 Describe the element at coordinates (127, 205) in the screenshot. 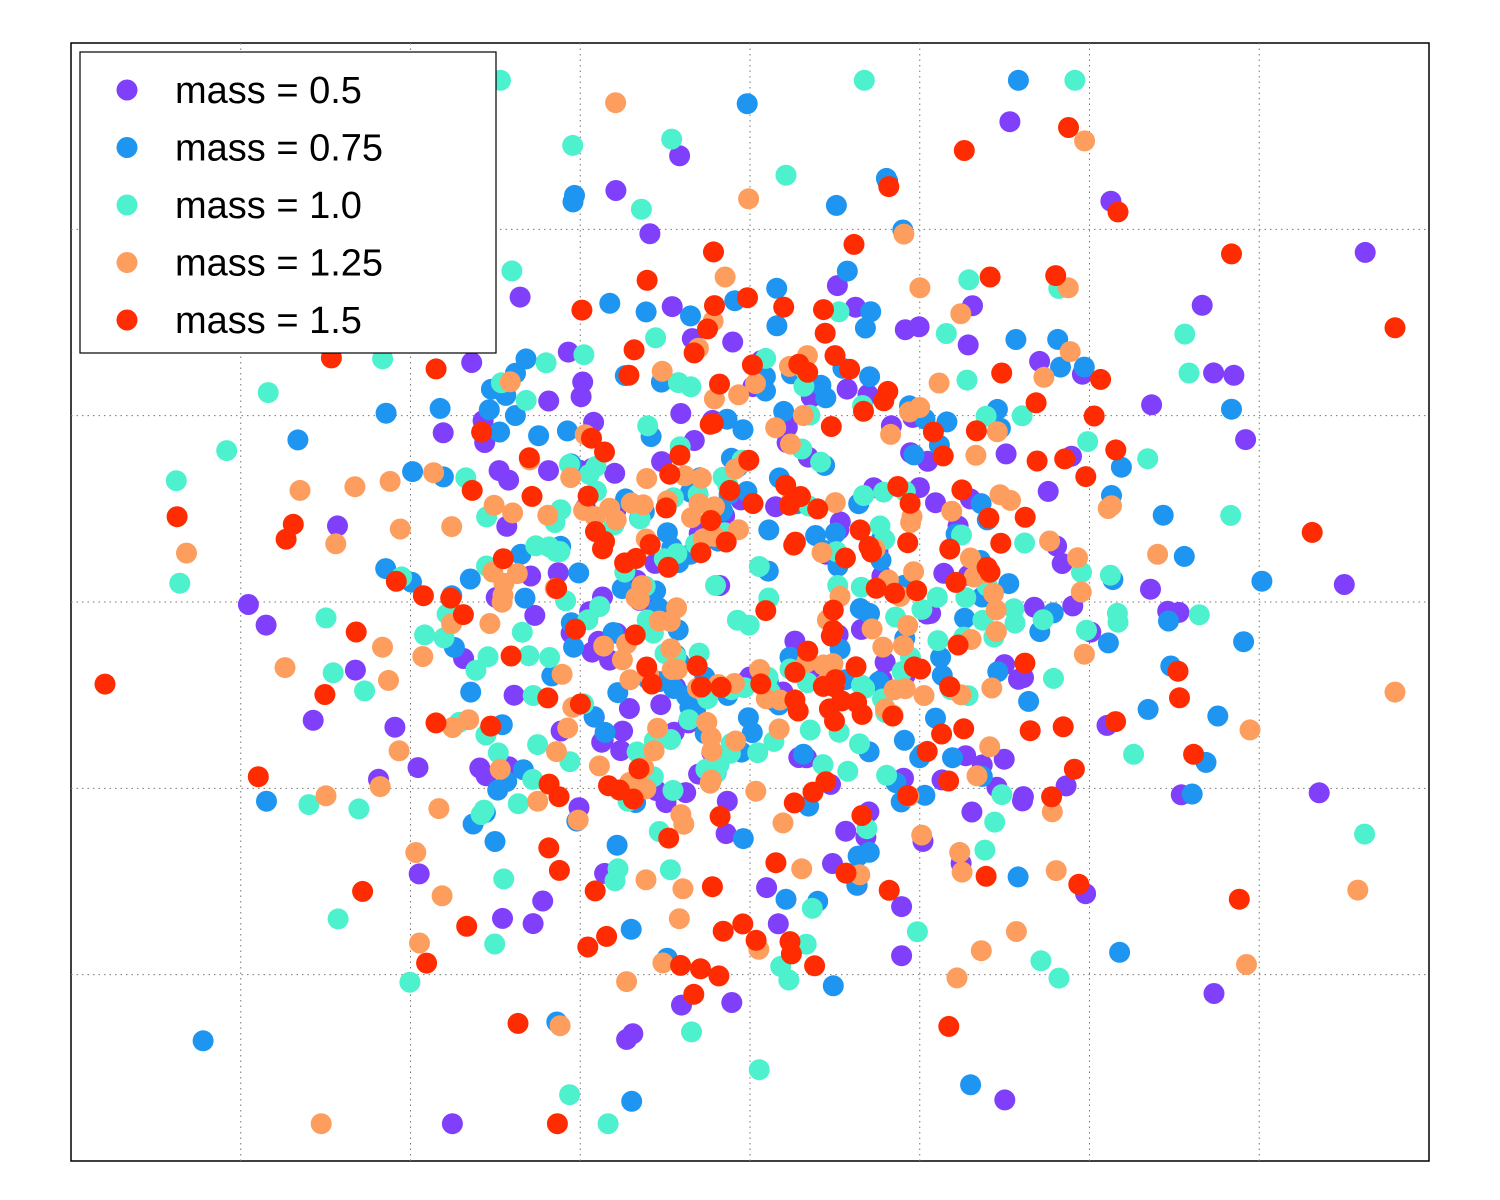

I see `legend-marker` at that location.